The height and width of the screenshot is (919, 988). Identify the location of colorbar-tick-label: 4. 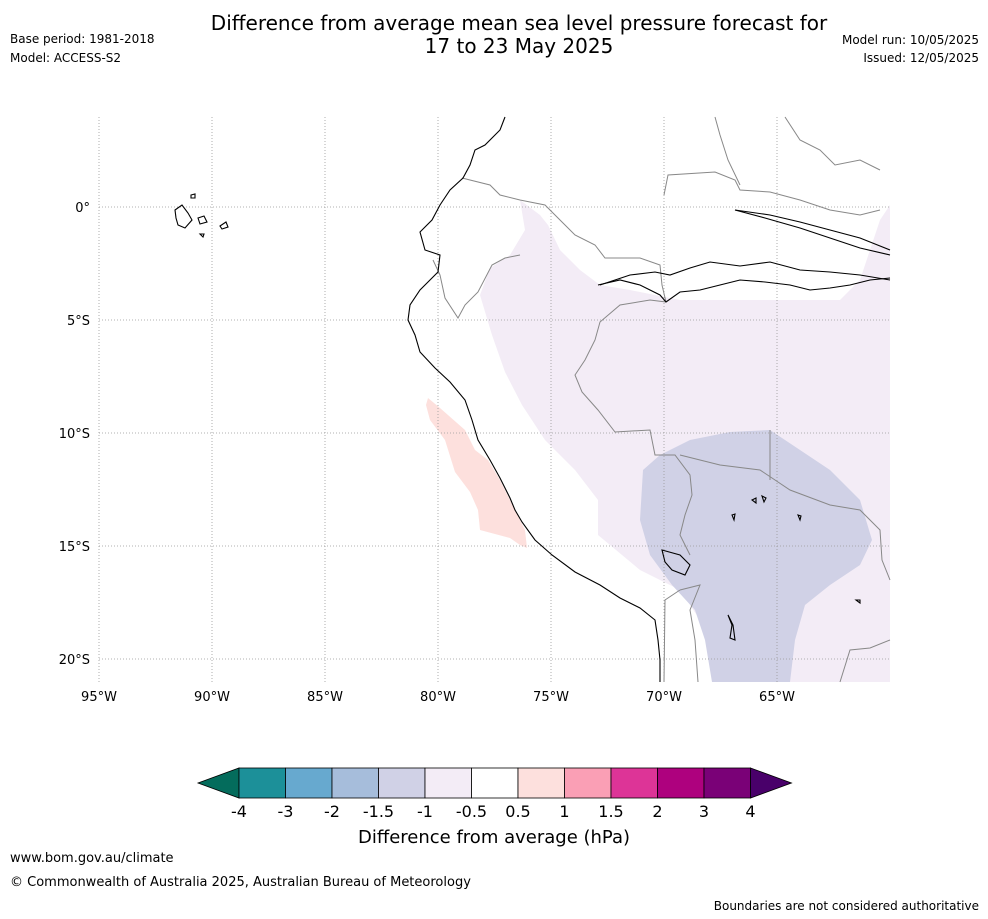
(750, 811).